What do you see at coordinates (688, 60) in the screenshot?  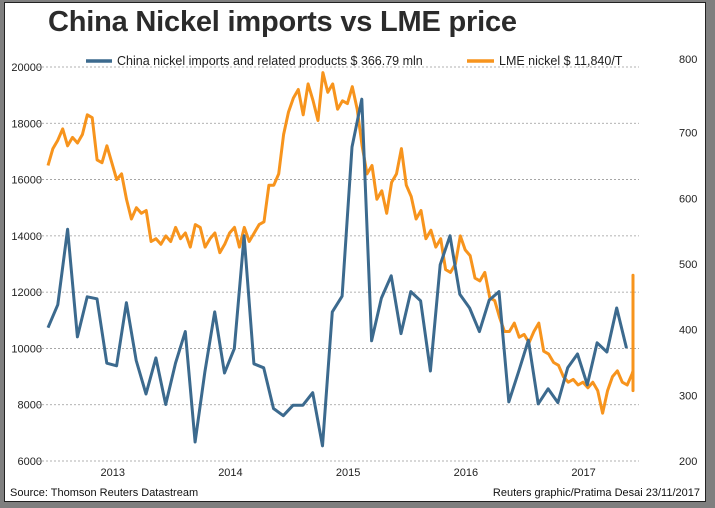 I see `right-tick-label: 800` at bounding box center [688, 60].